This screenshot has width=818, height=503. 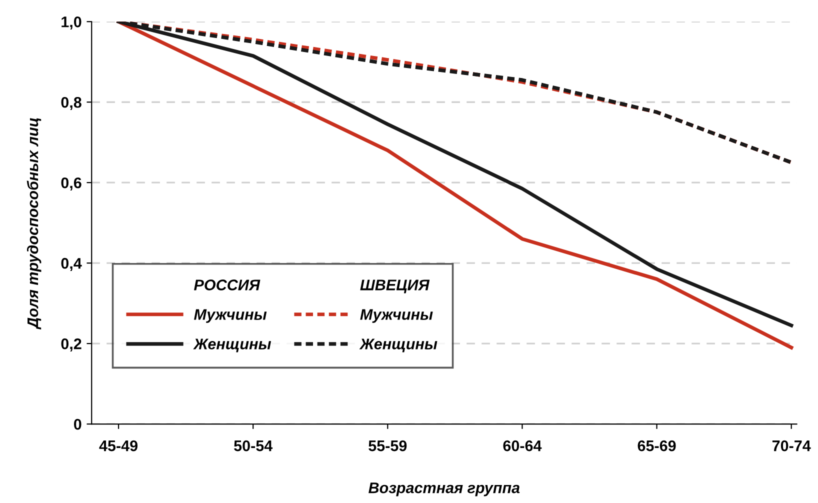 What do you see at coordinates (78, 424) in the screenshot?
I see `y-tick-label: 0` at bounding box center [78, 424].